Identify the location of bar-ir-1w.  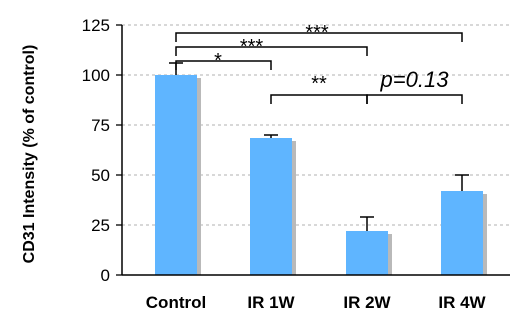
(271, 206).